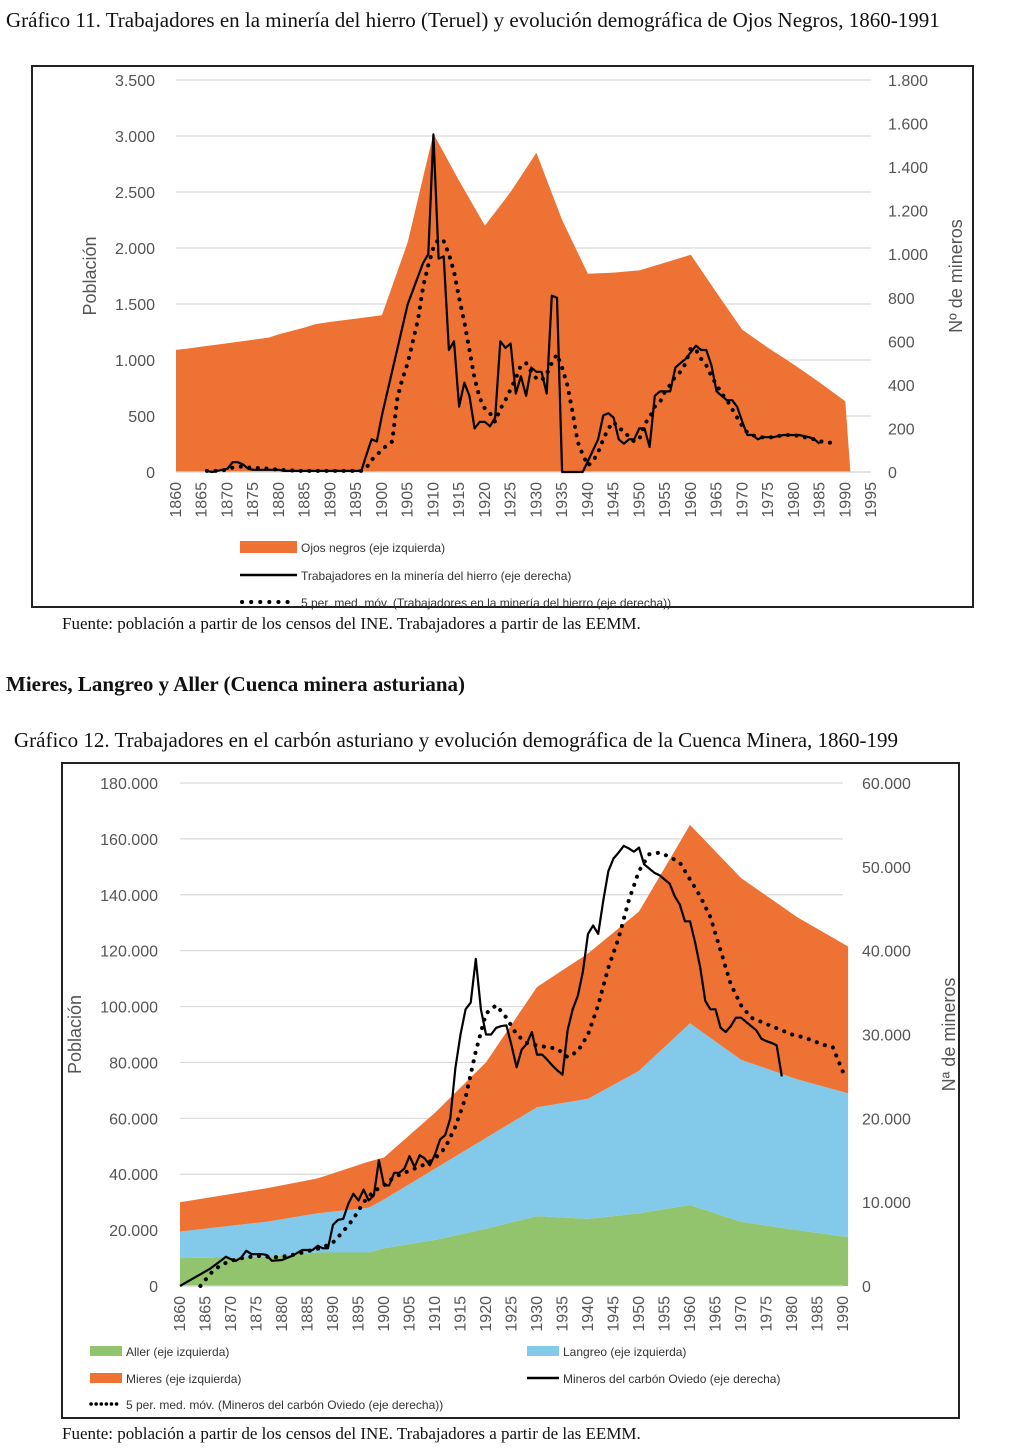 The width and height of the screenshot is (1010, 1449). Describe the element at coordinates (614, 500) in the screenshot. I see `x-tick-label: 1945` at that location.